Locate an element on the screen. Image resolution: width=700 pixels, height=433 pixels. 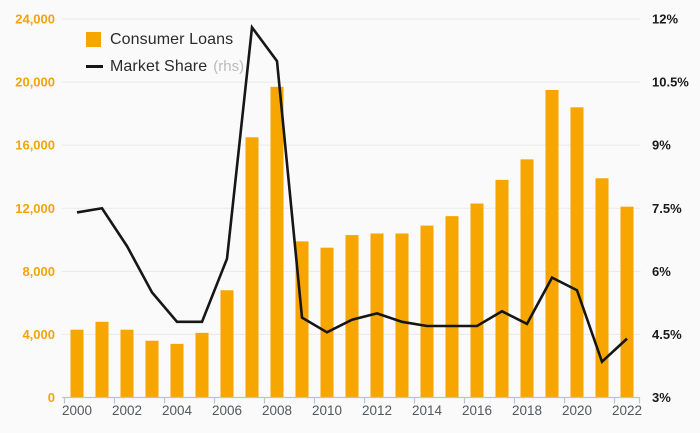
x-tick-label: 2008 is located at coordinates (277, 410).